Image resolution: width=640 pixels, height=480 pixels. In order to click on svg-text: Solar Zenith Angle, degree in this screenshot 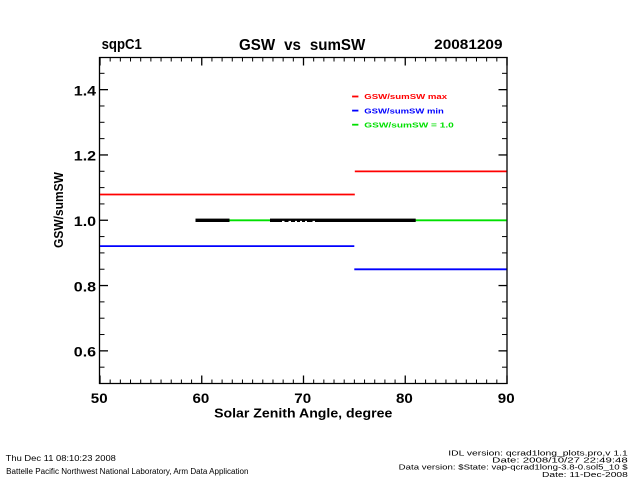, I will do `click(303, 414)`.